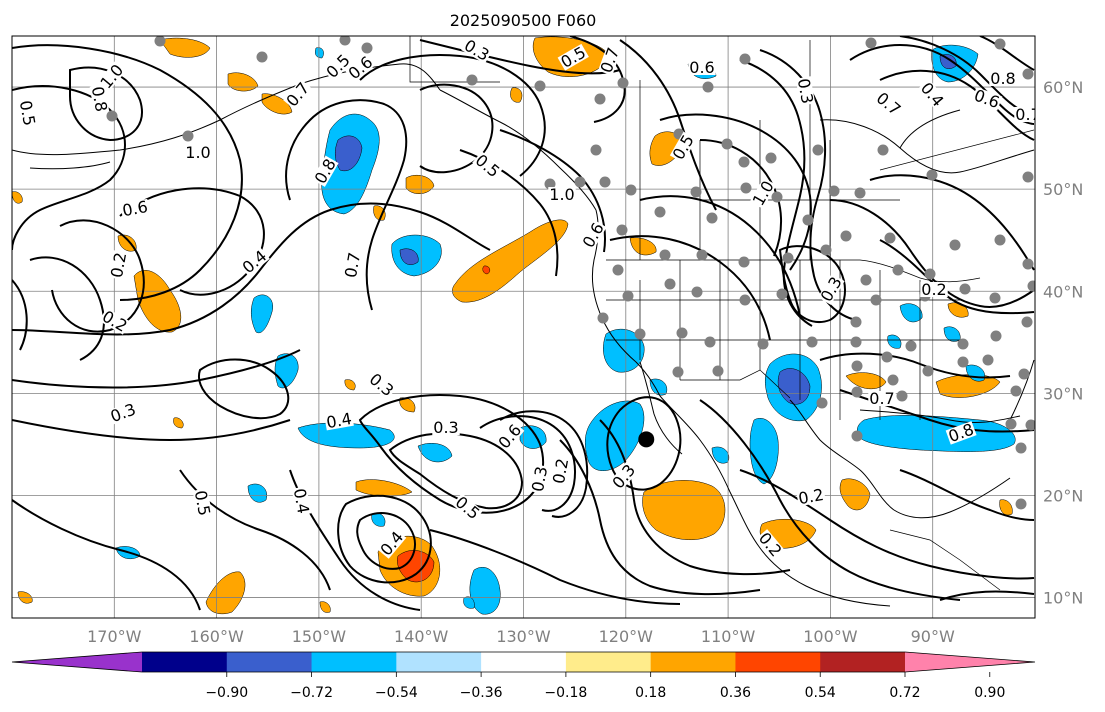 The height and width of the screenshot is (712, 1105). I want to click on lon-tick-label: 120°W, so click(626, 636).